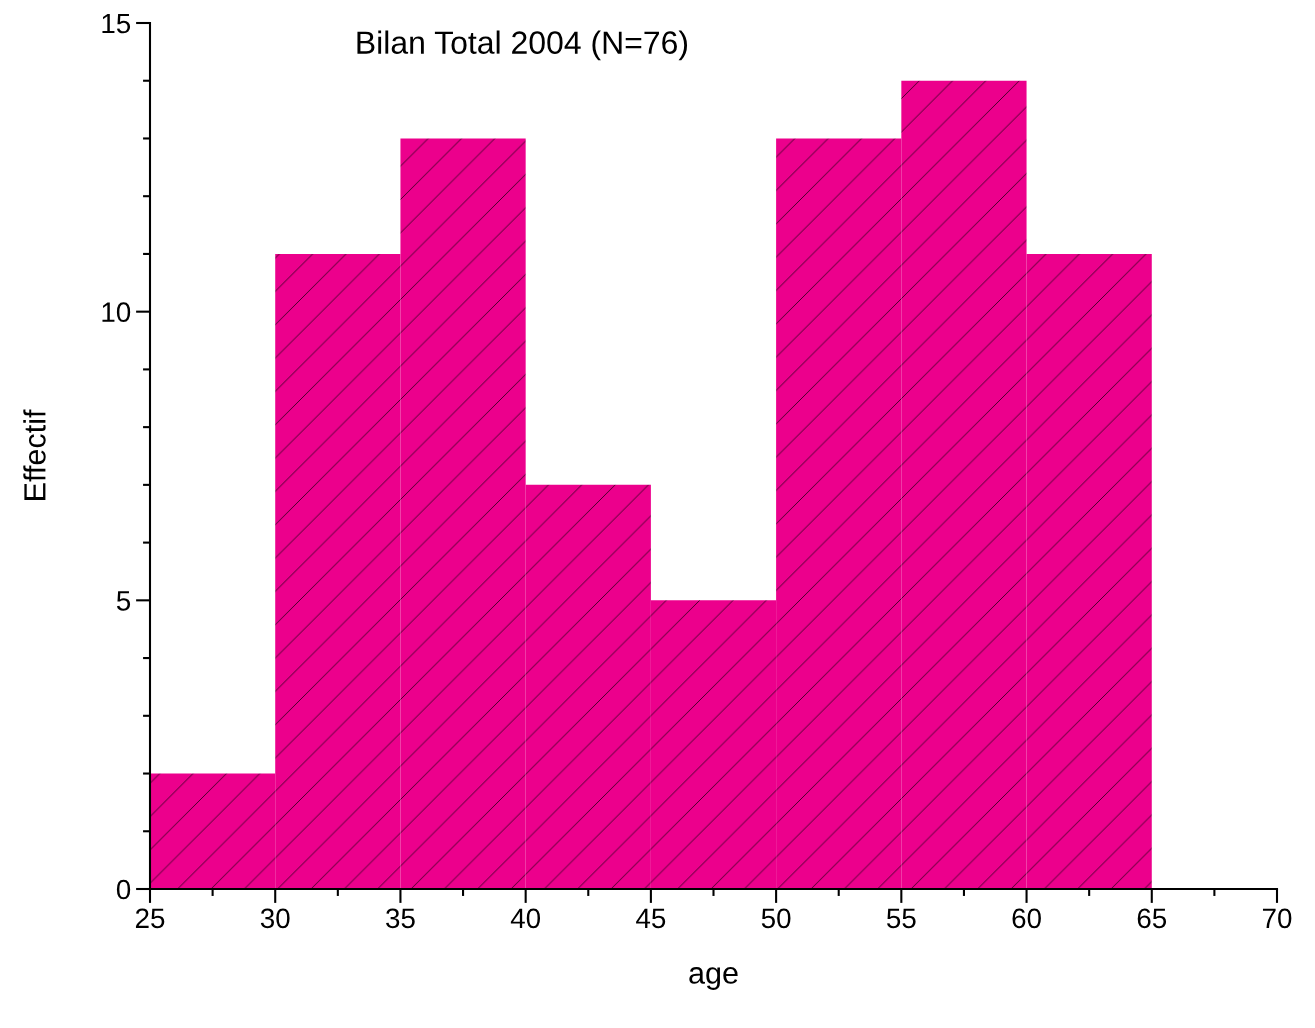  I want to click on x-axis-title: age, so click(713, 978).